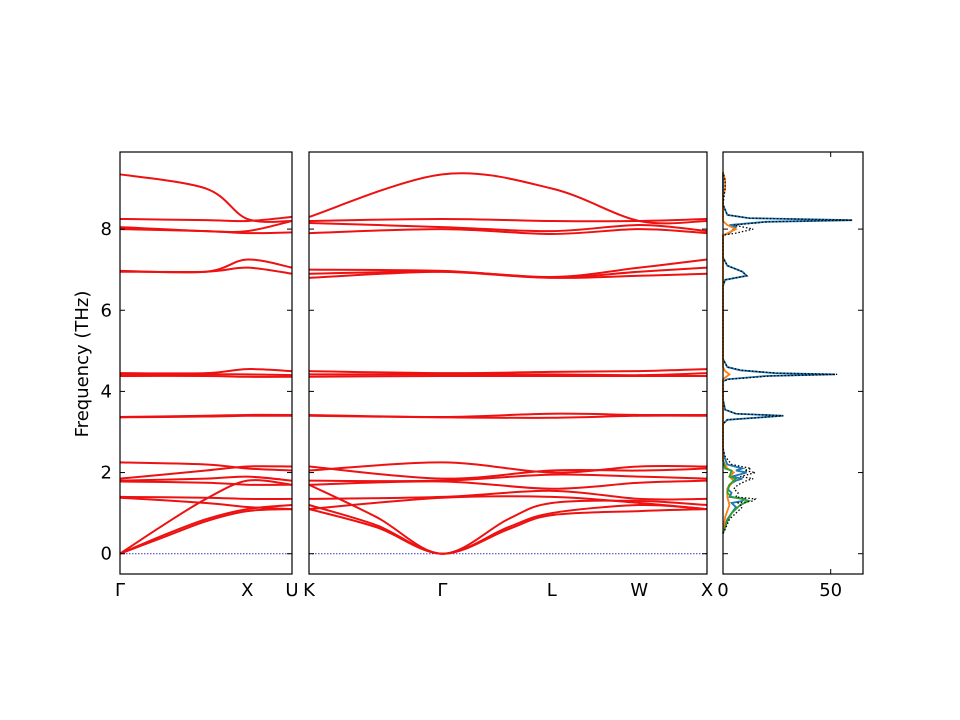 The height and width of the screenshot is (720, 960). I want to click on band-panel-left: 0 2 4 6 8 Γ X U, so click(200, 376).